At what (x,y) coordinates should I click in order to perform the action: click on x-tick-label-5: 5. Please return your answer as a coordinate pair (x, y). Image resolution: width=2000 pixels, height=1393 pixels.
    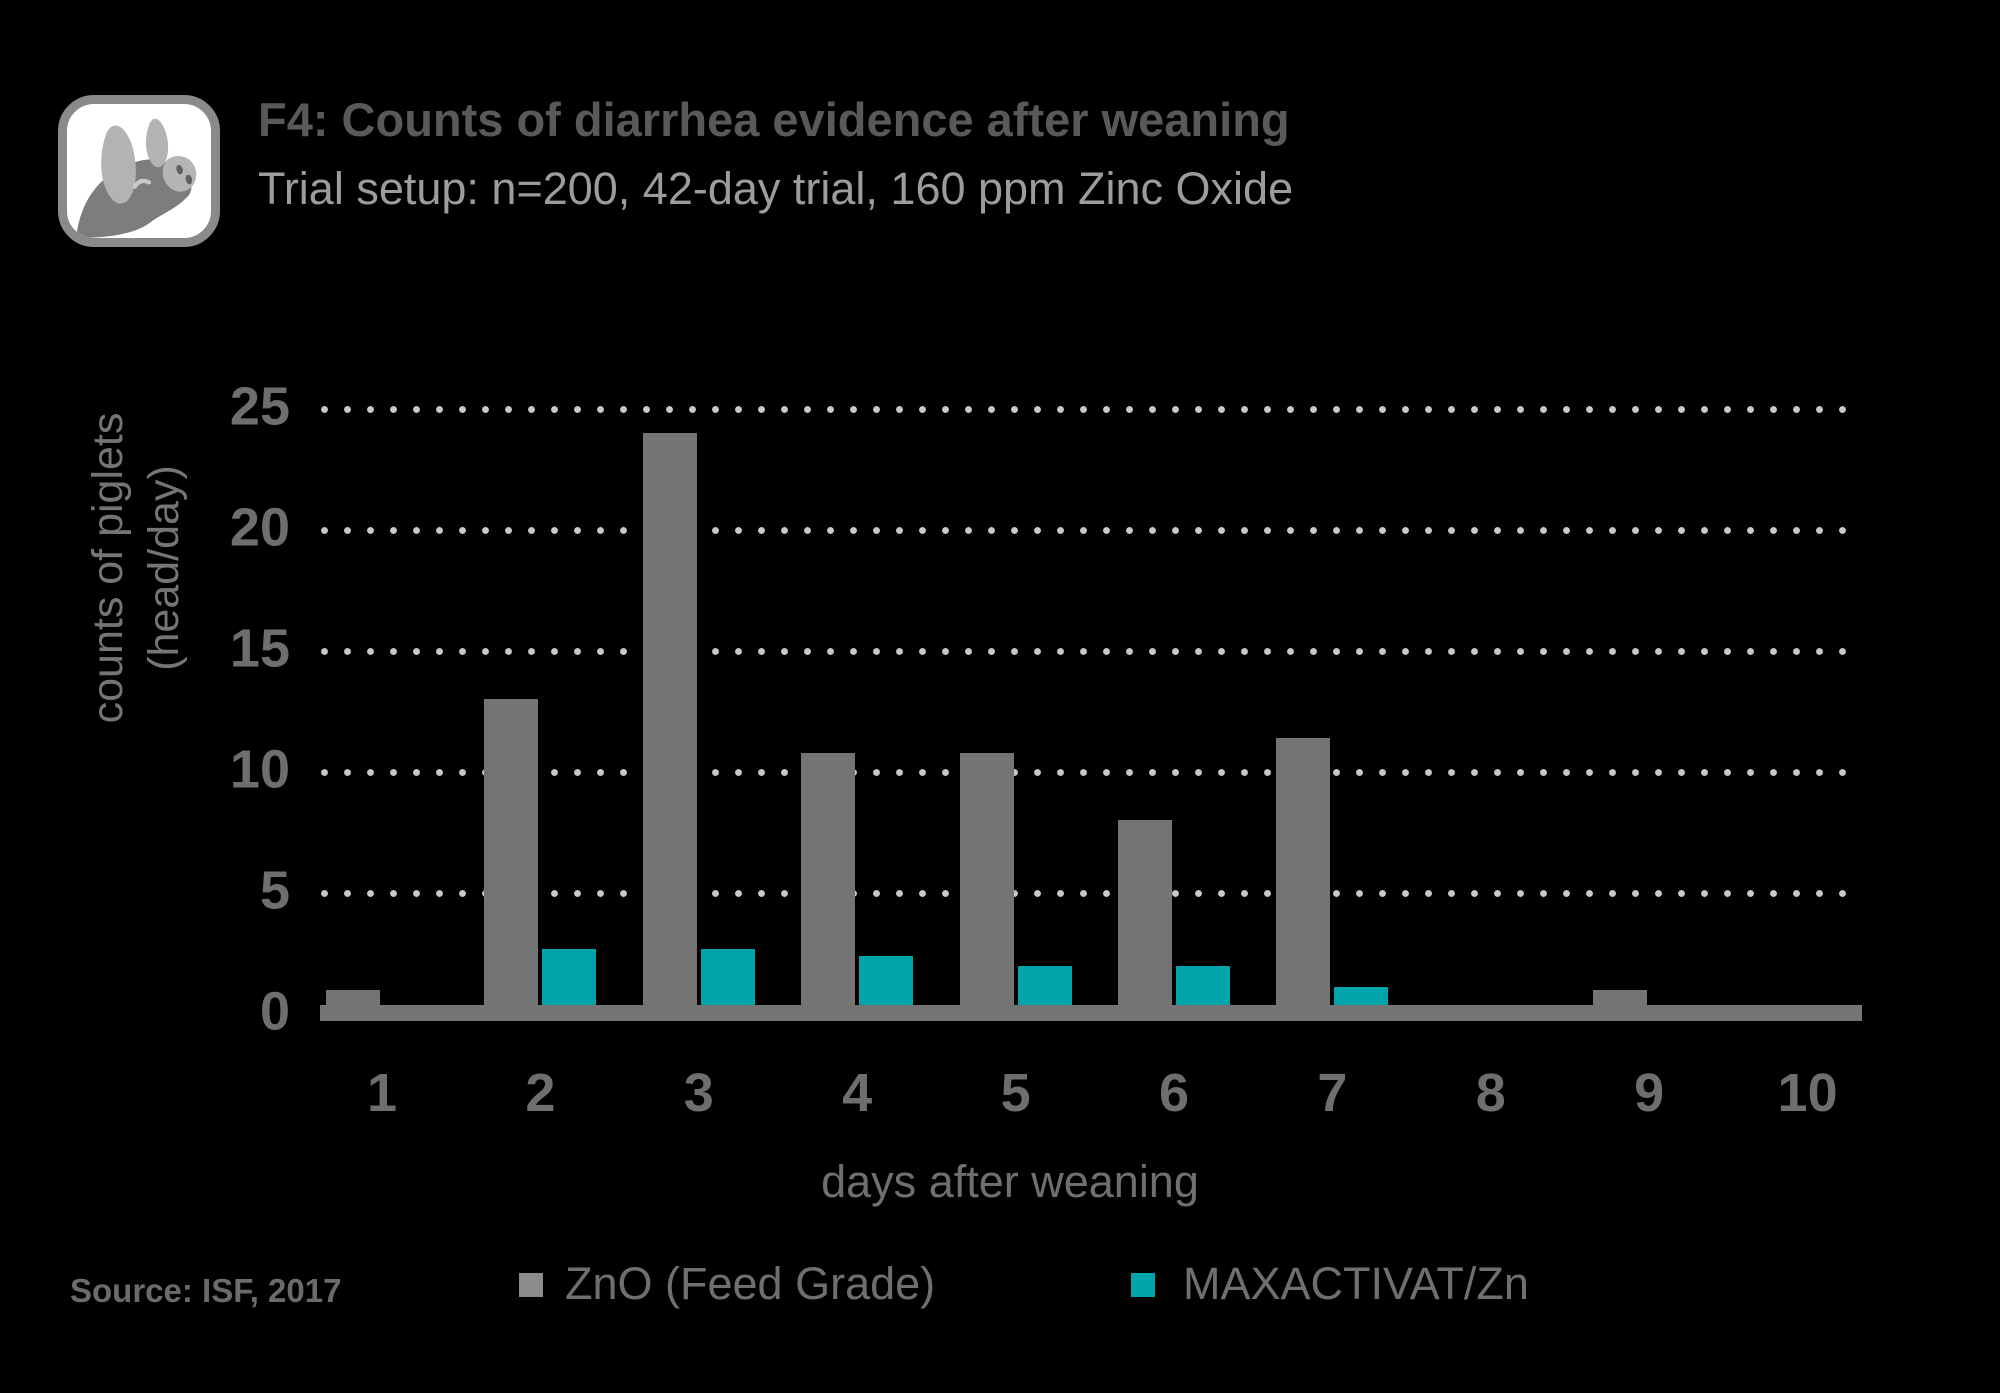
    Looking at the image, I should click on (1015, 1093).